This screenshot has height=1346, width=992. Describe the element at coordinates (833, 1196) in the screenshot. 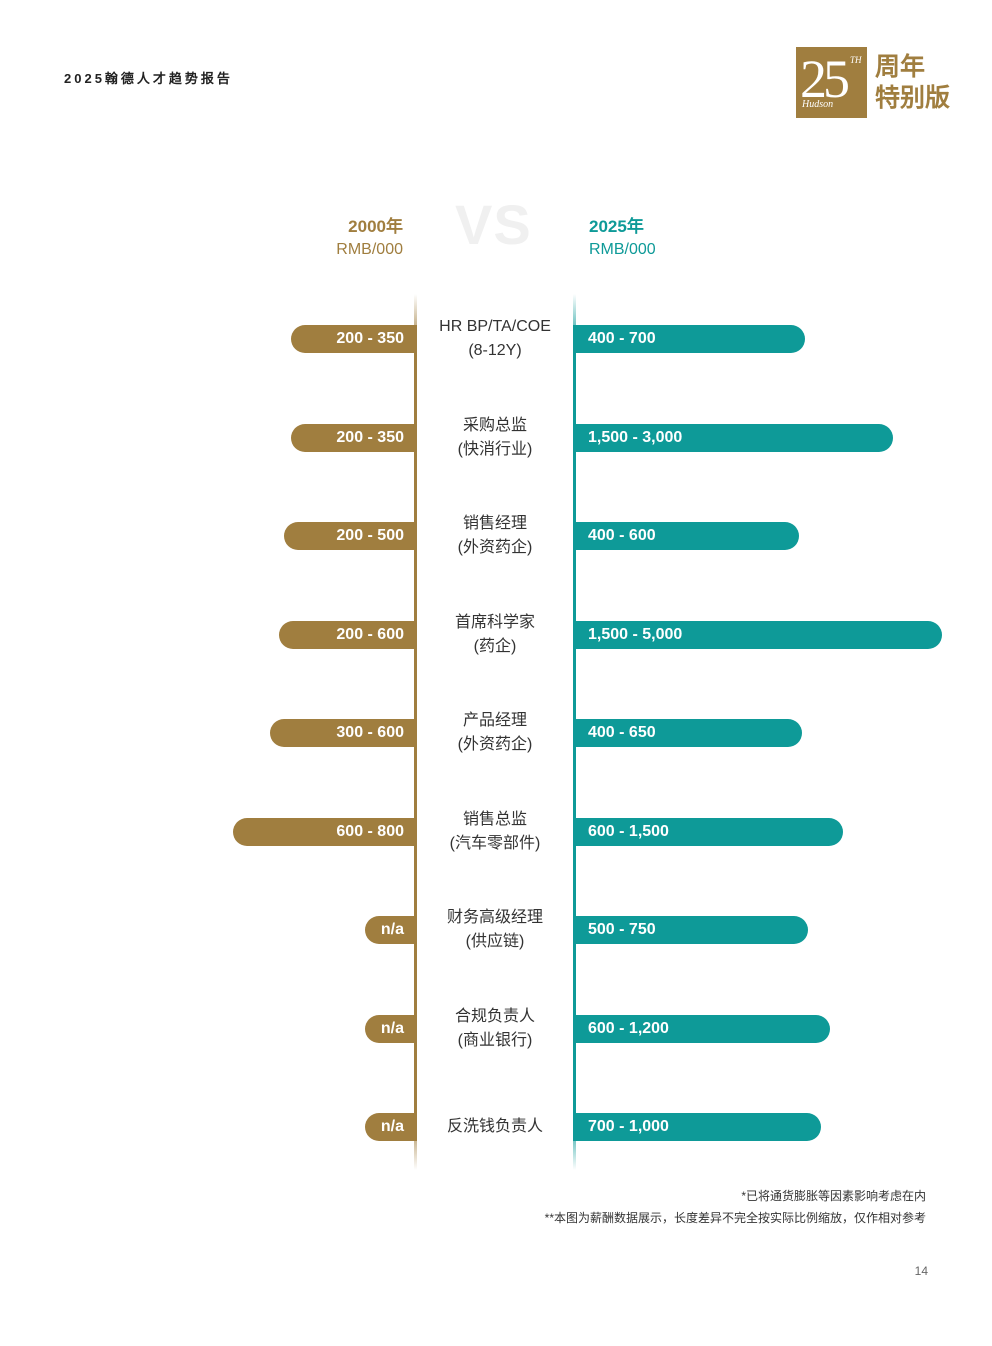

I see `footnote-1: *已将通货膨胀等因素影响考虑在内` at that location.